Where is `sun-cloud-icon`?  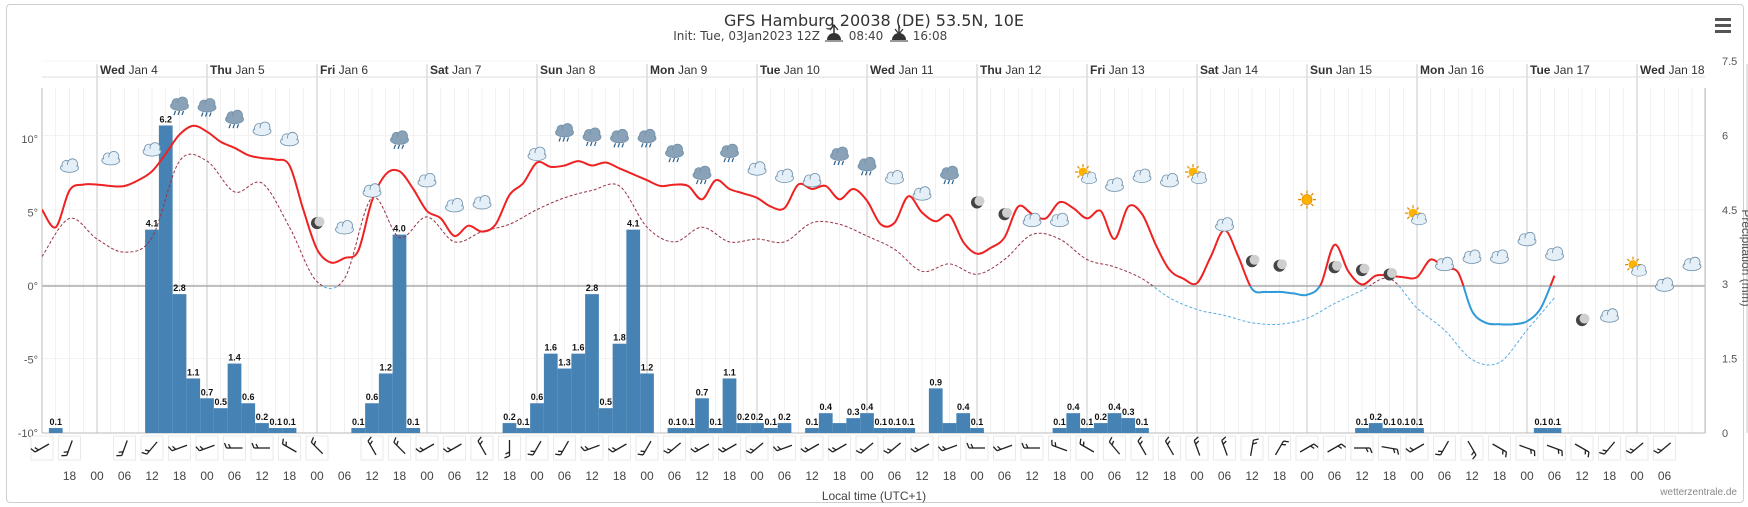
sun-cloud-icon is located at coordinates (1636, 266).